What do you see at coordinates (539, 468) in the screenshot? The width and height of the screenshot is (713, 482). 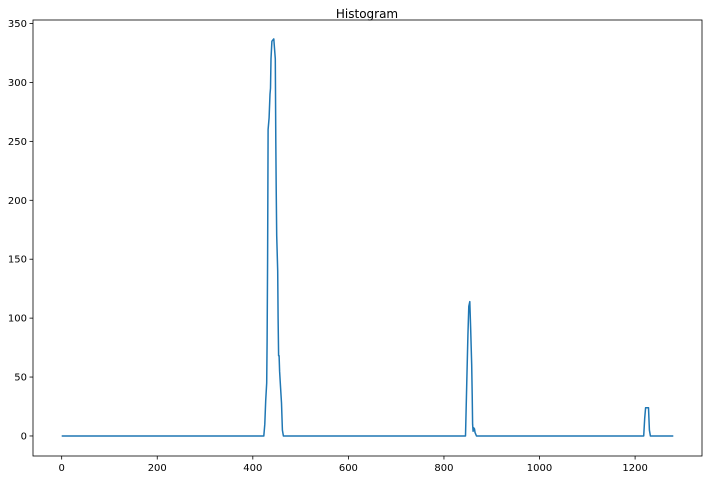 I see `x-tick-label: 1000` at bounding box center [539, 468].